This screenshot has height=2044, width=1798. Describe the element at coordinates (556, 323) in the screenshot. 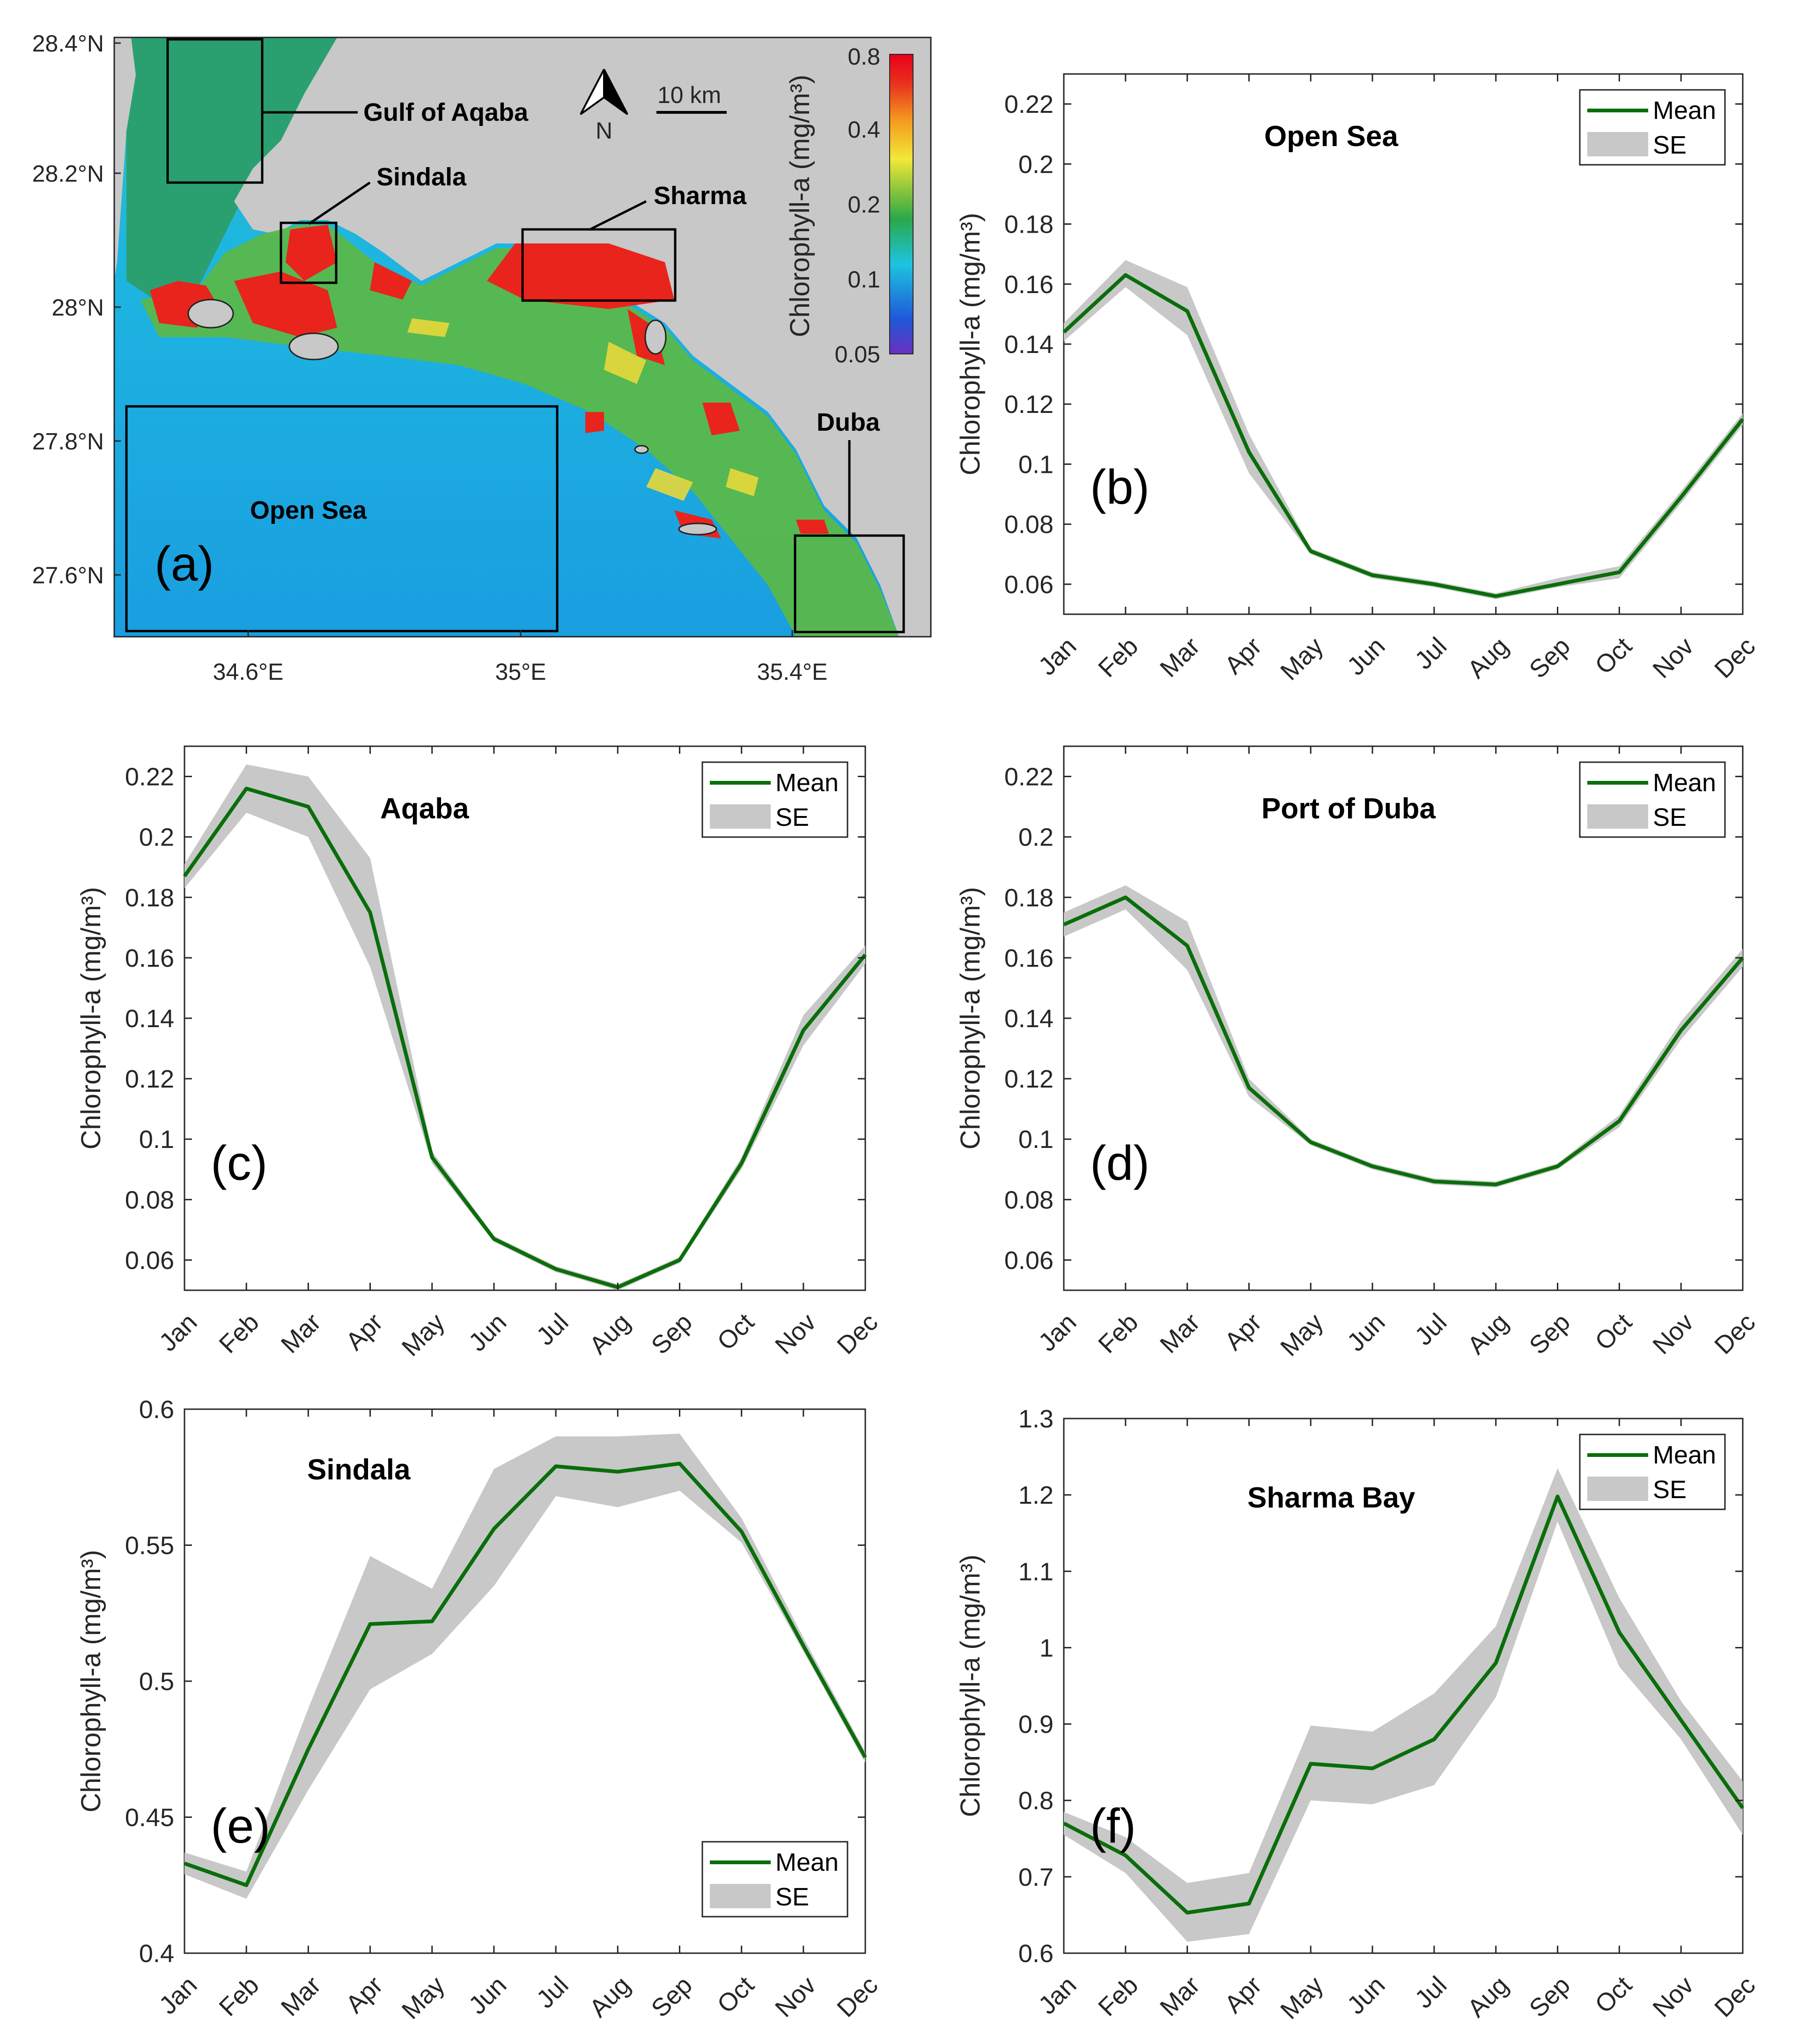

I see `leader-lines` at that location.